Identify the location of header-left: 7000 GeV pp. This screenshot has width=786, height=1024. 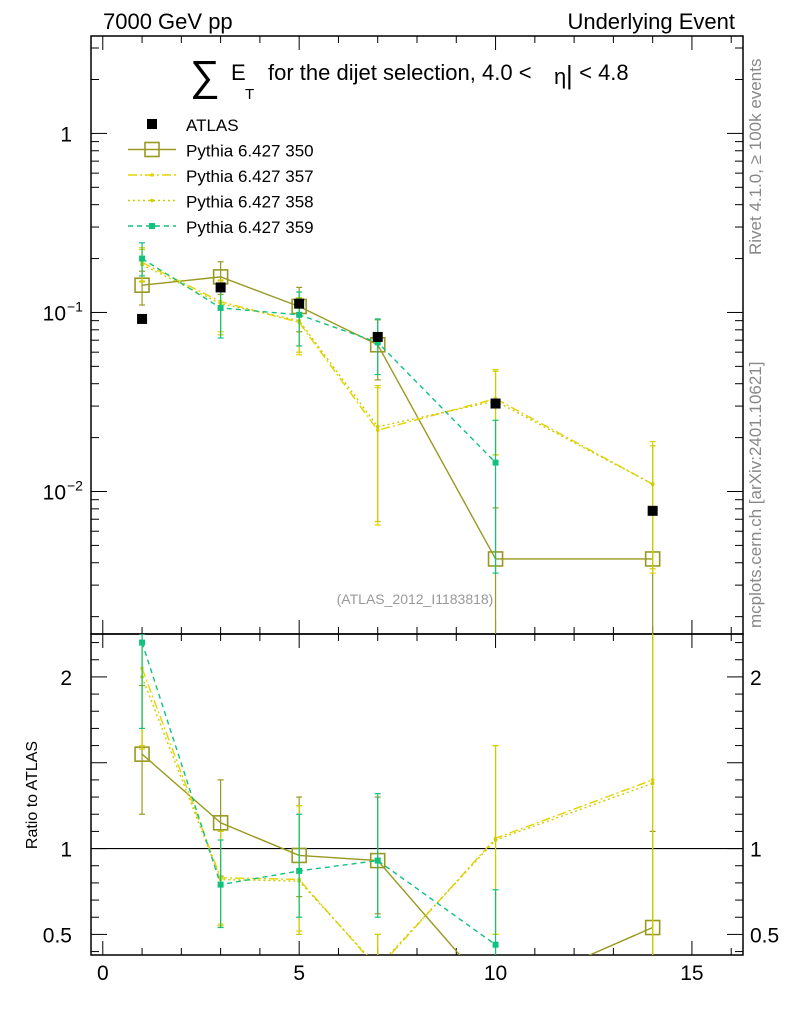
(168, 21).